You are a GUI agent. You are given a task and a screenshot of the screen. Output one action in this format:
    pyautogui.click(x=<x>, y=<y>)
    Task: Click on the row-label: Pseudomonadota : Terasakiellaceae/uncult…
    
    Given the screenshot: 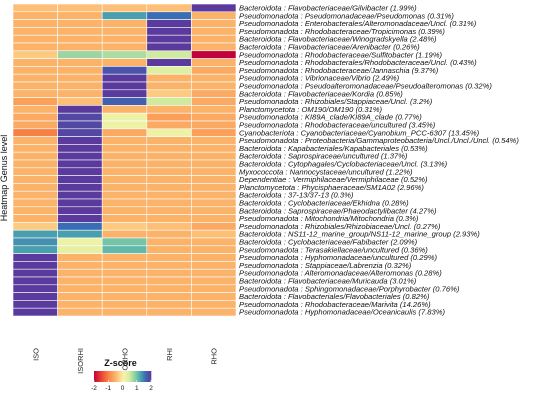 What is the action you would take?
    pyautogui.click(x=333, y=249)
    